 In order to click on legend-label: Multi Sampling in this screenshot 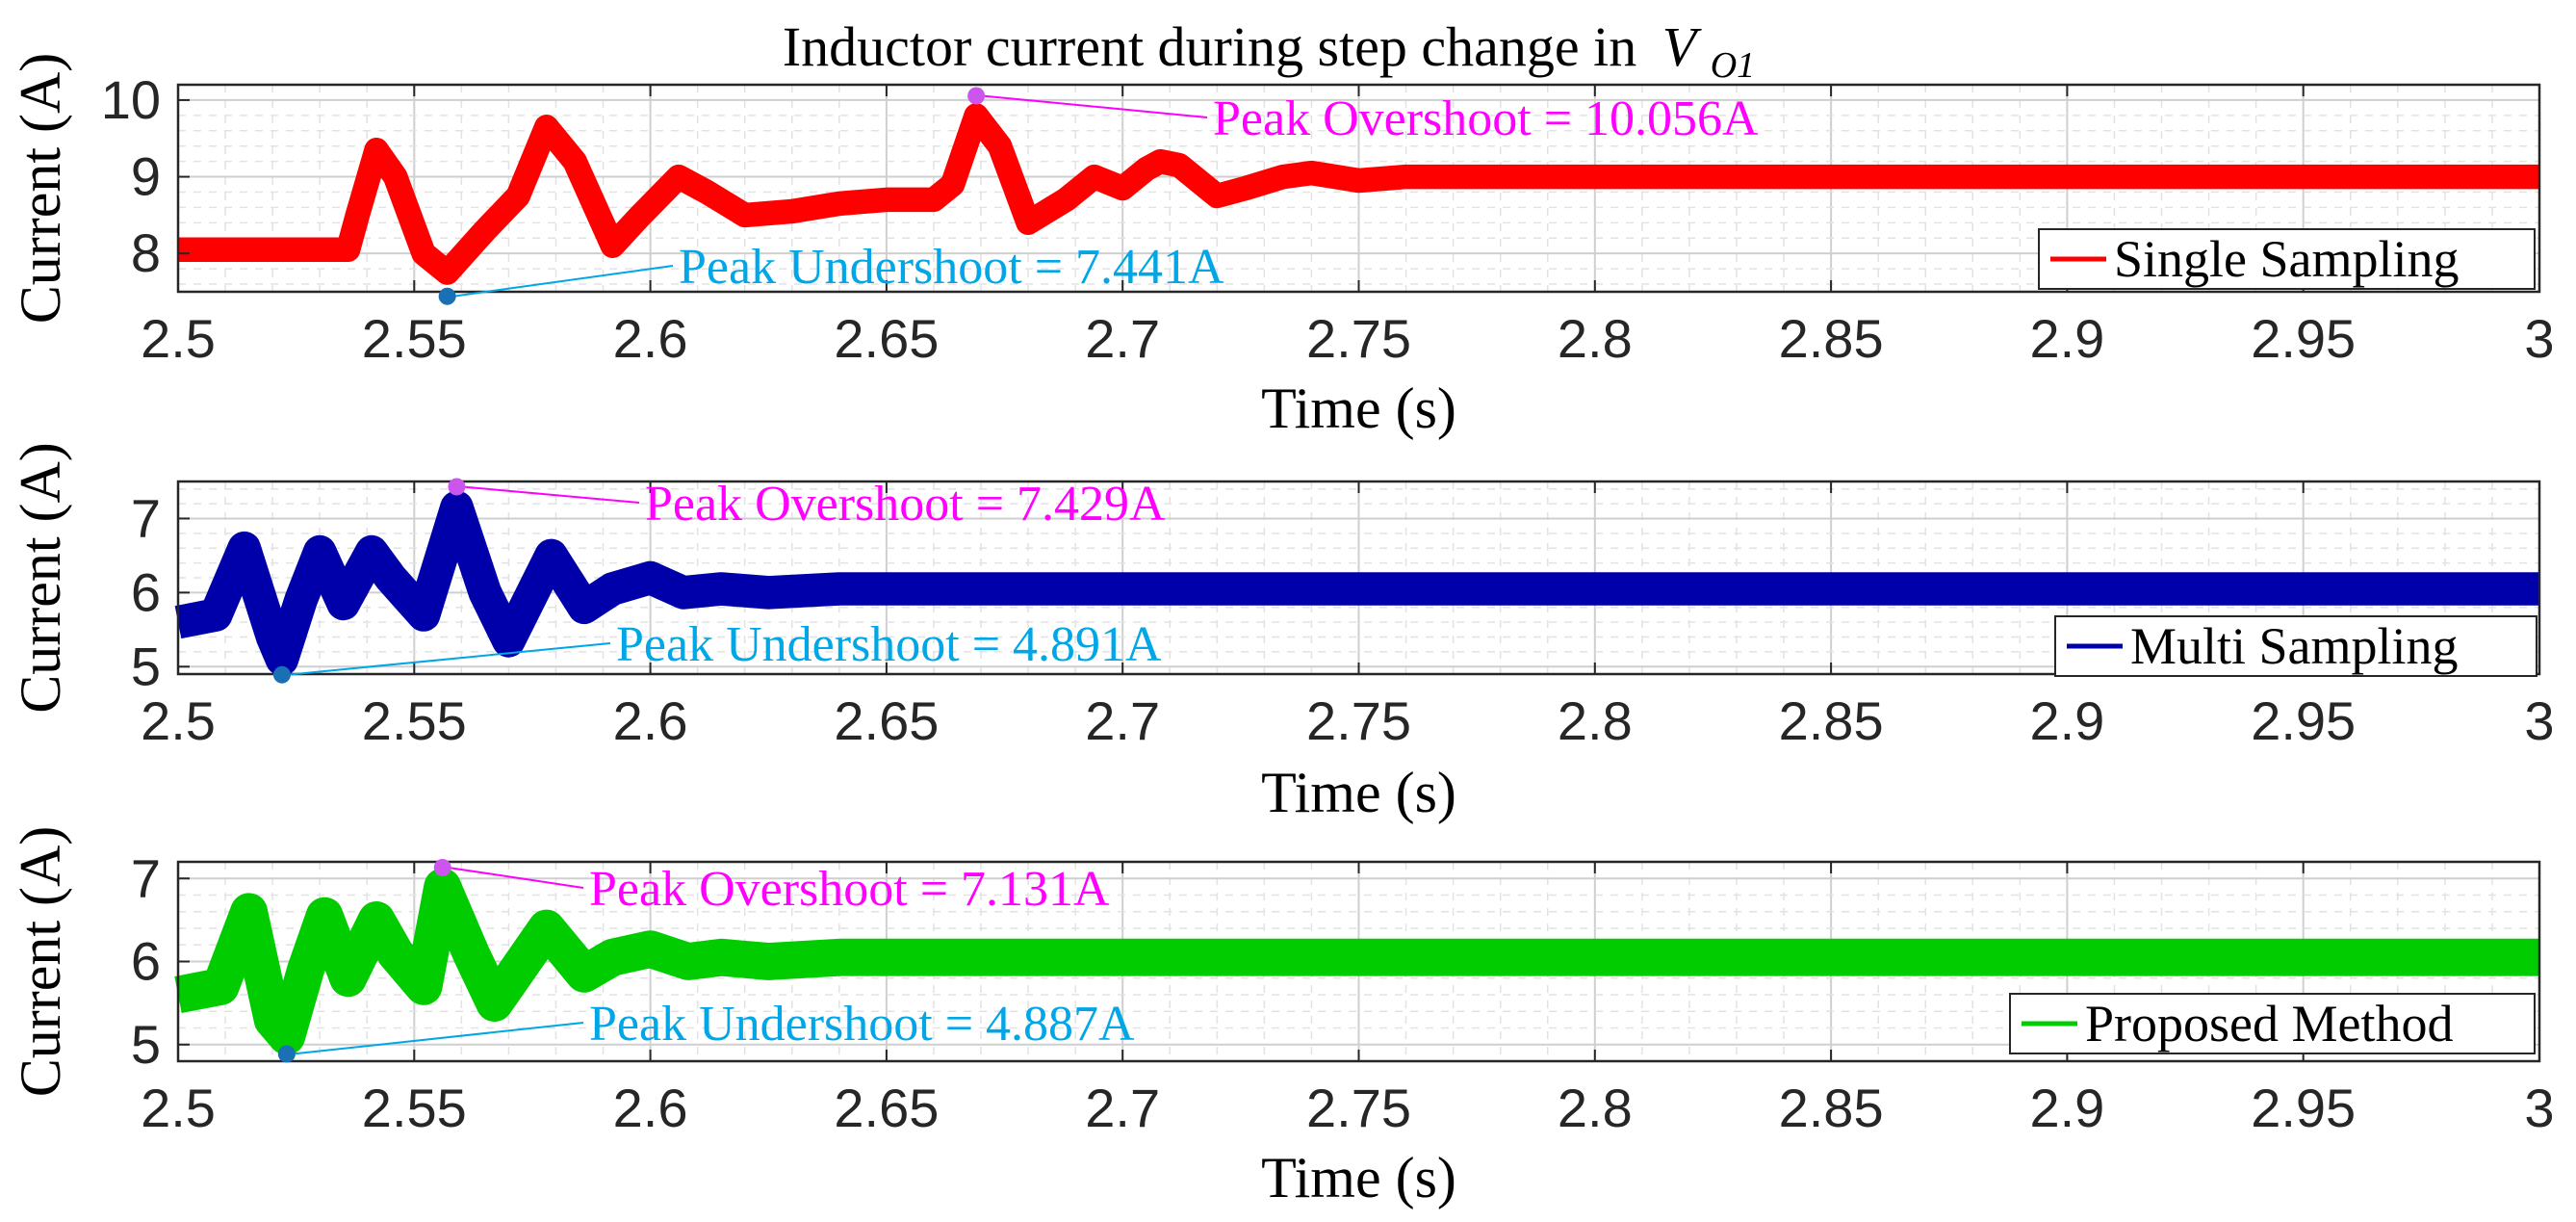, I will do `click(2295, 646)`.